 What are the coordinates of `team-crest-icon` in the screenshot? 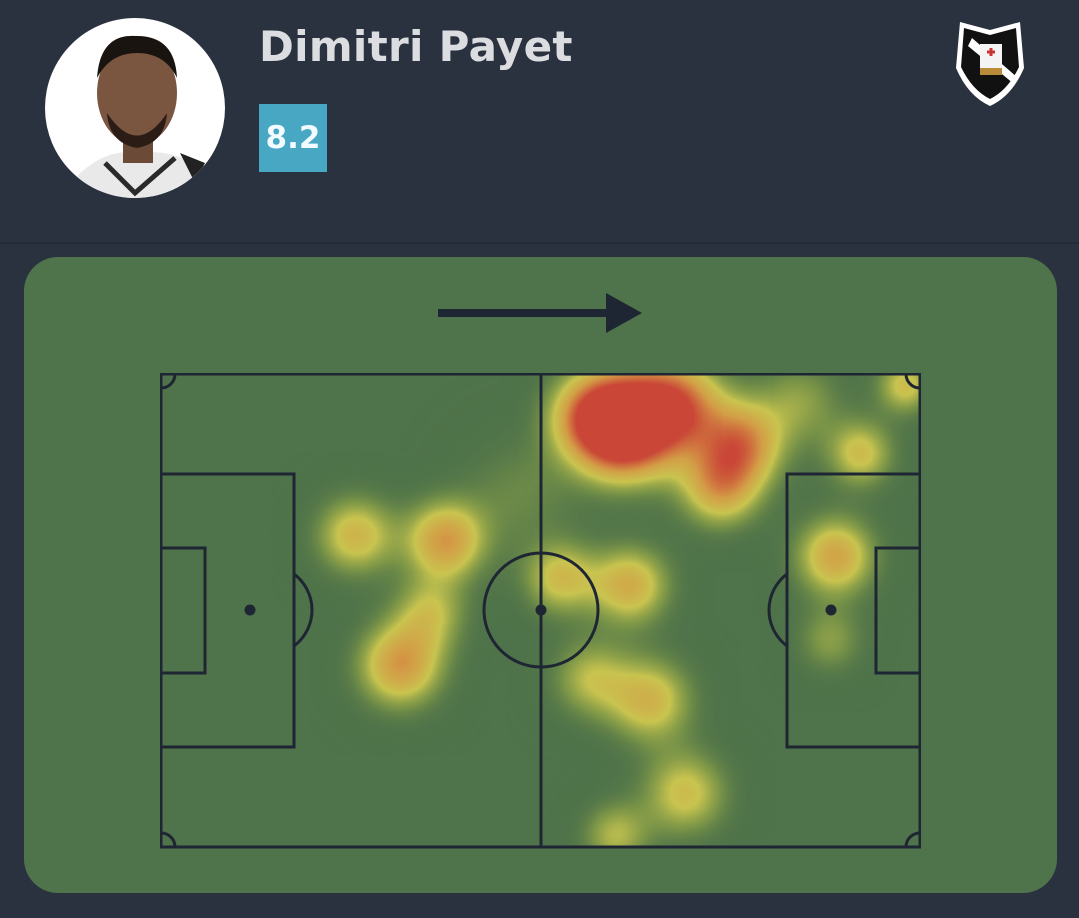 It's located at (990, 63).